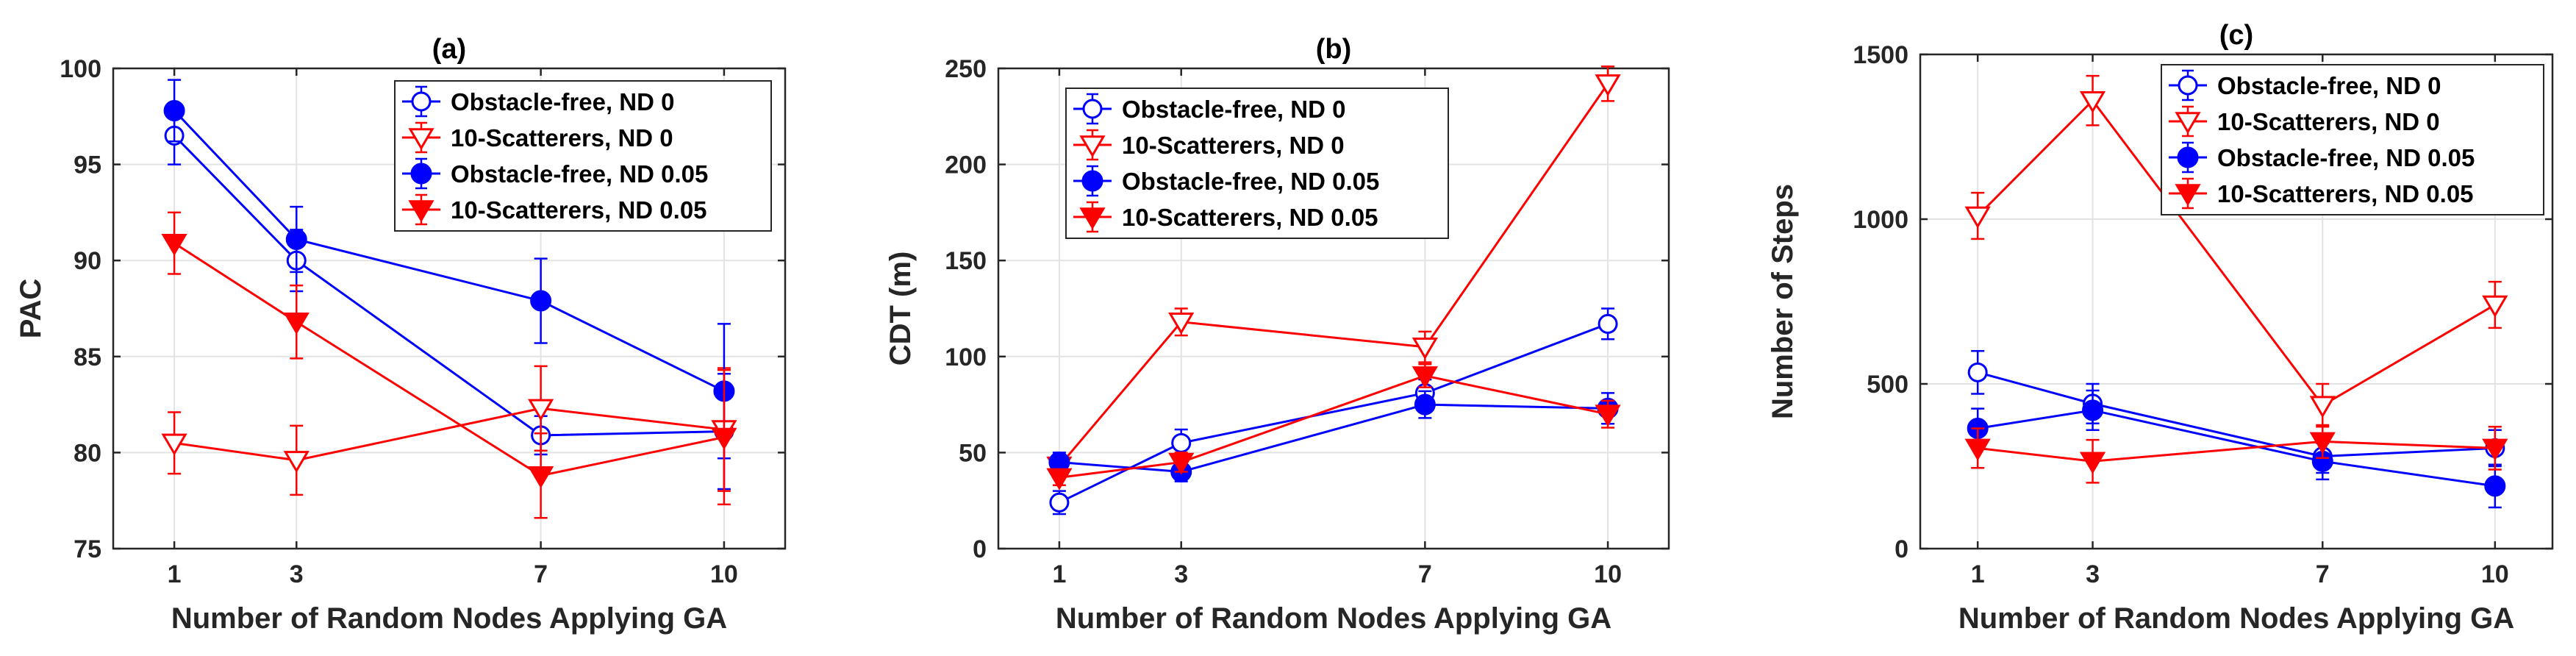  What do you see at coordinates (87, 549) in the screenshot?
I see `y-tick-label: 75` at bounding box center [87, 549].